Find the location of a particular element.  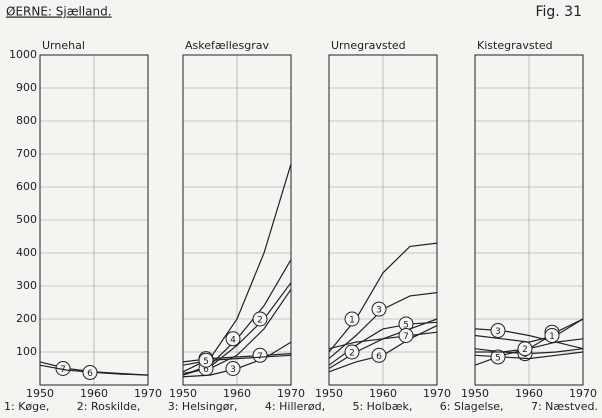

legend-entry: 4: Hillerød, is located at coordinates (295, 406).